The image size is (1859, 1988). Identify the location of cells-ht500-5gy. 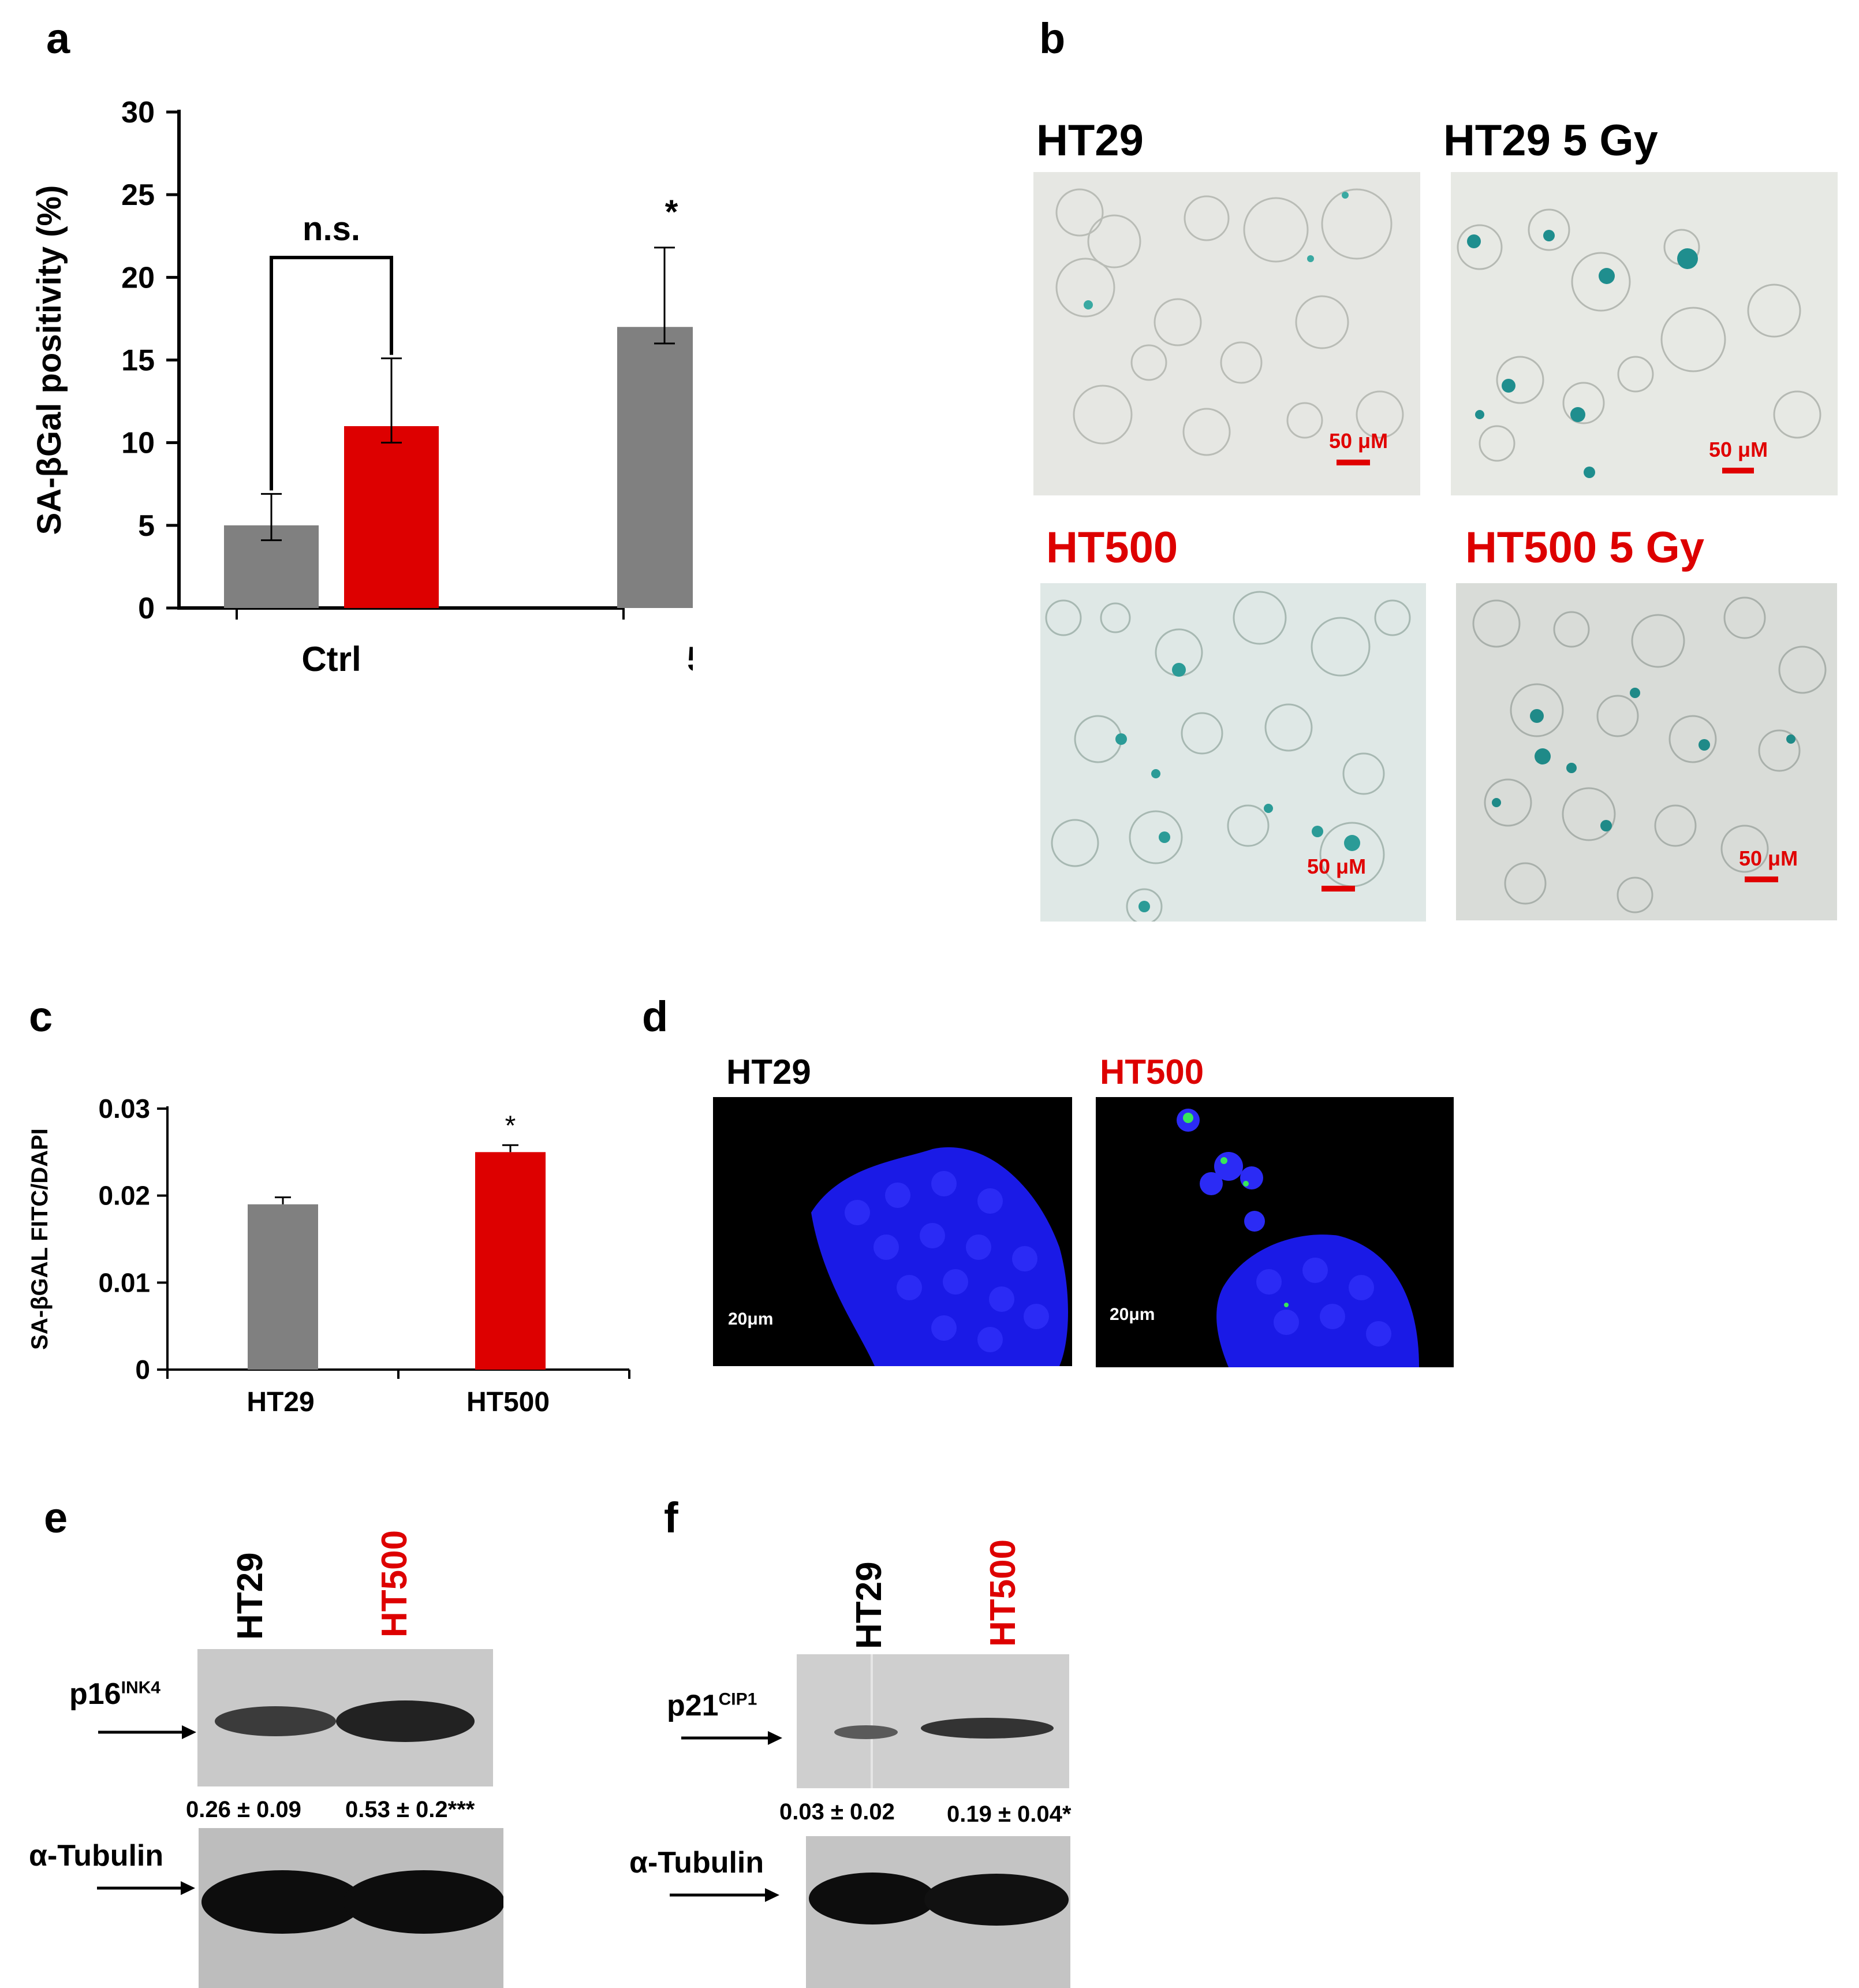
(1649, 755).